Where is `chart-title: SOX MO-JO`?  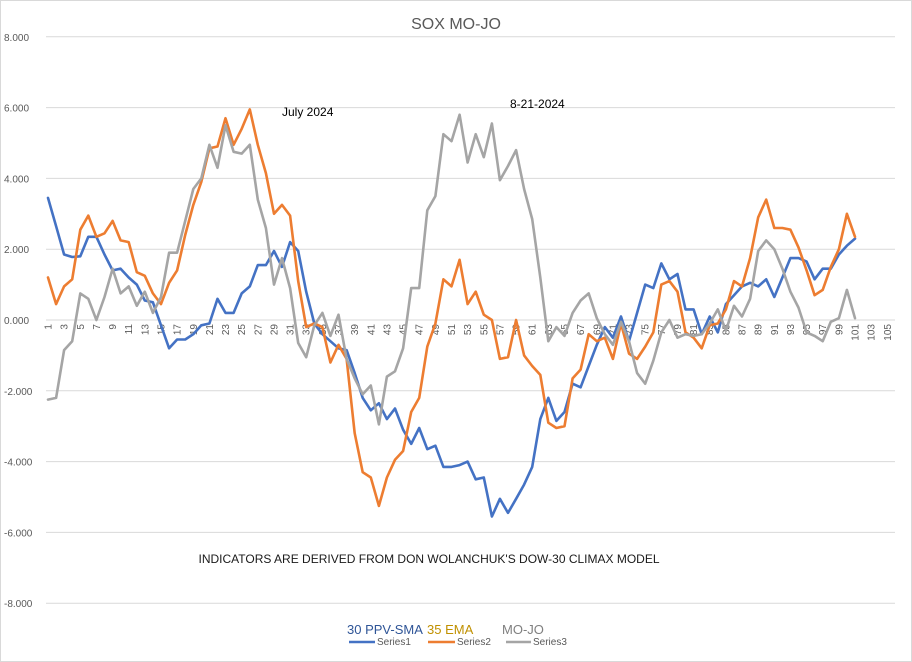 chart-title: SOX MO-JO is located at coordinates (456, 24).